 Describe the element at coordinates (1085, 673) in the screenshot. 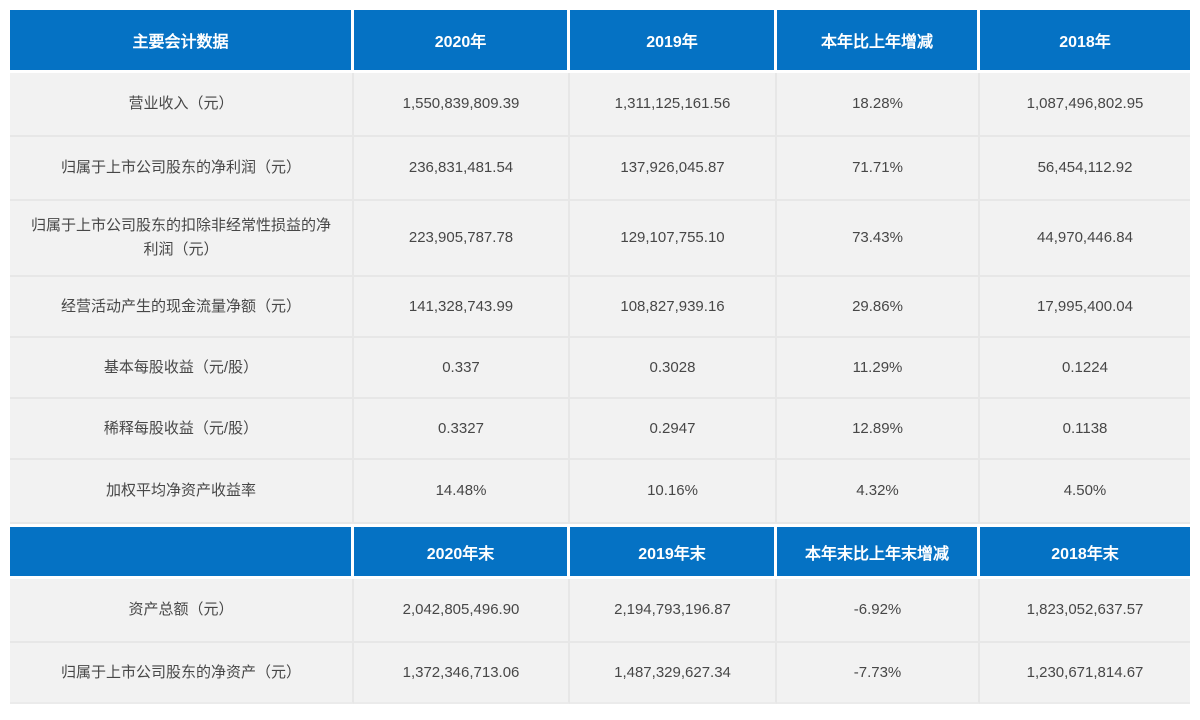

I see `cell-2018-end: 1,230,671,814.67` at that location.